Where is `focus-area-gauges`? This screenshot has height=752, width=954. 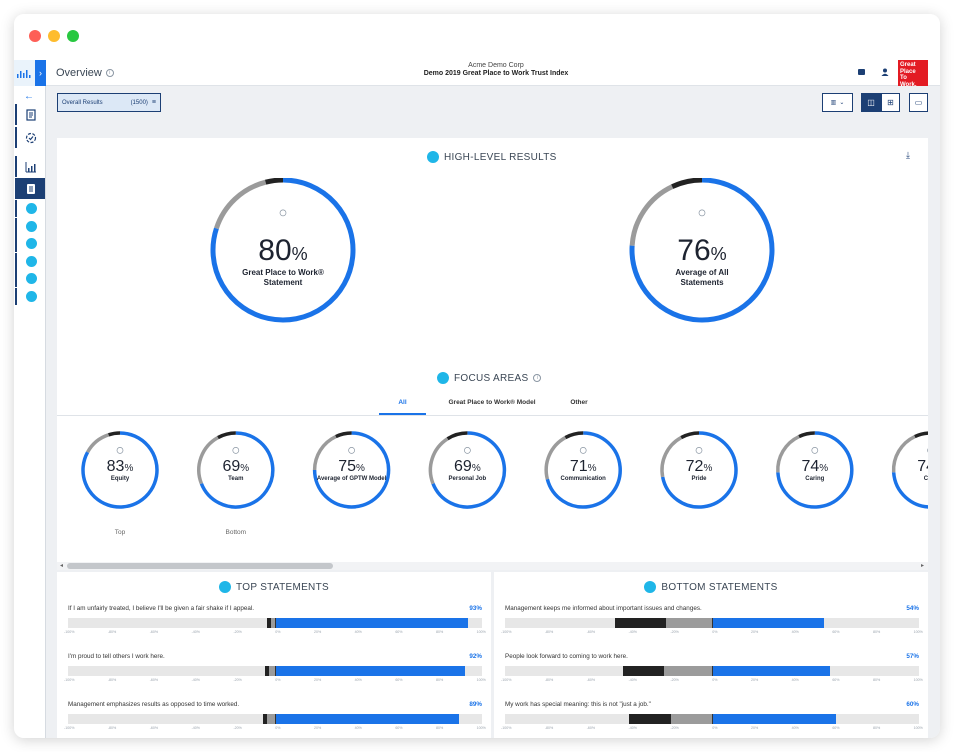
focus-area-gauges is located at coordinates (504, 470).